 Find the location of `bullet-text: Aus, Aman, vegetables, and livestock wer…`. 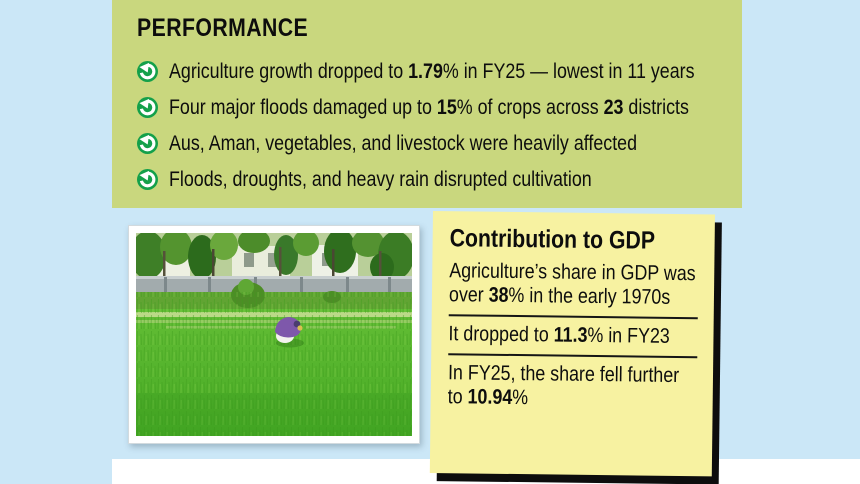

bullet-text: Aus, Aman, vegetables, and livestock wer… is located at coordinates (403, 144).